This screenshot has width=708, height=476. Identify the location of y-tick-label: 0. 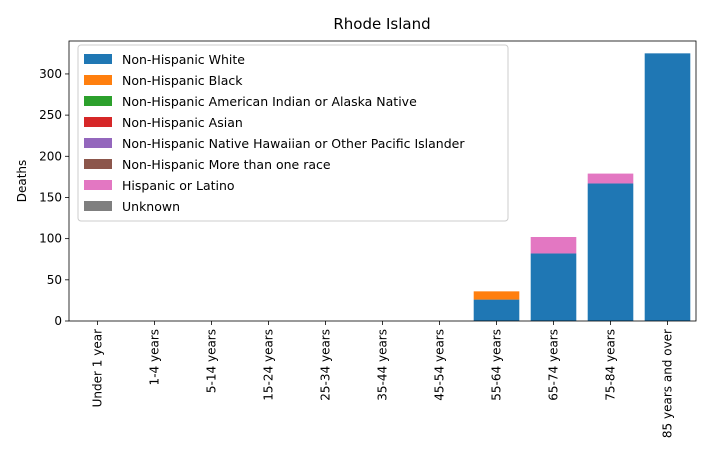
(58, 321).